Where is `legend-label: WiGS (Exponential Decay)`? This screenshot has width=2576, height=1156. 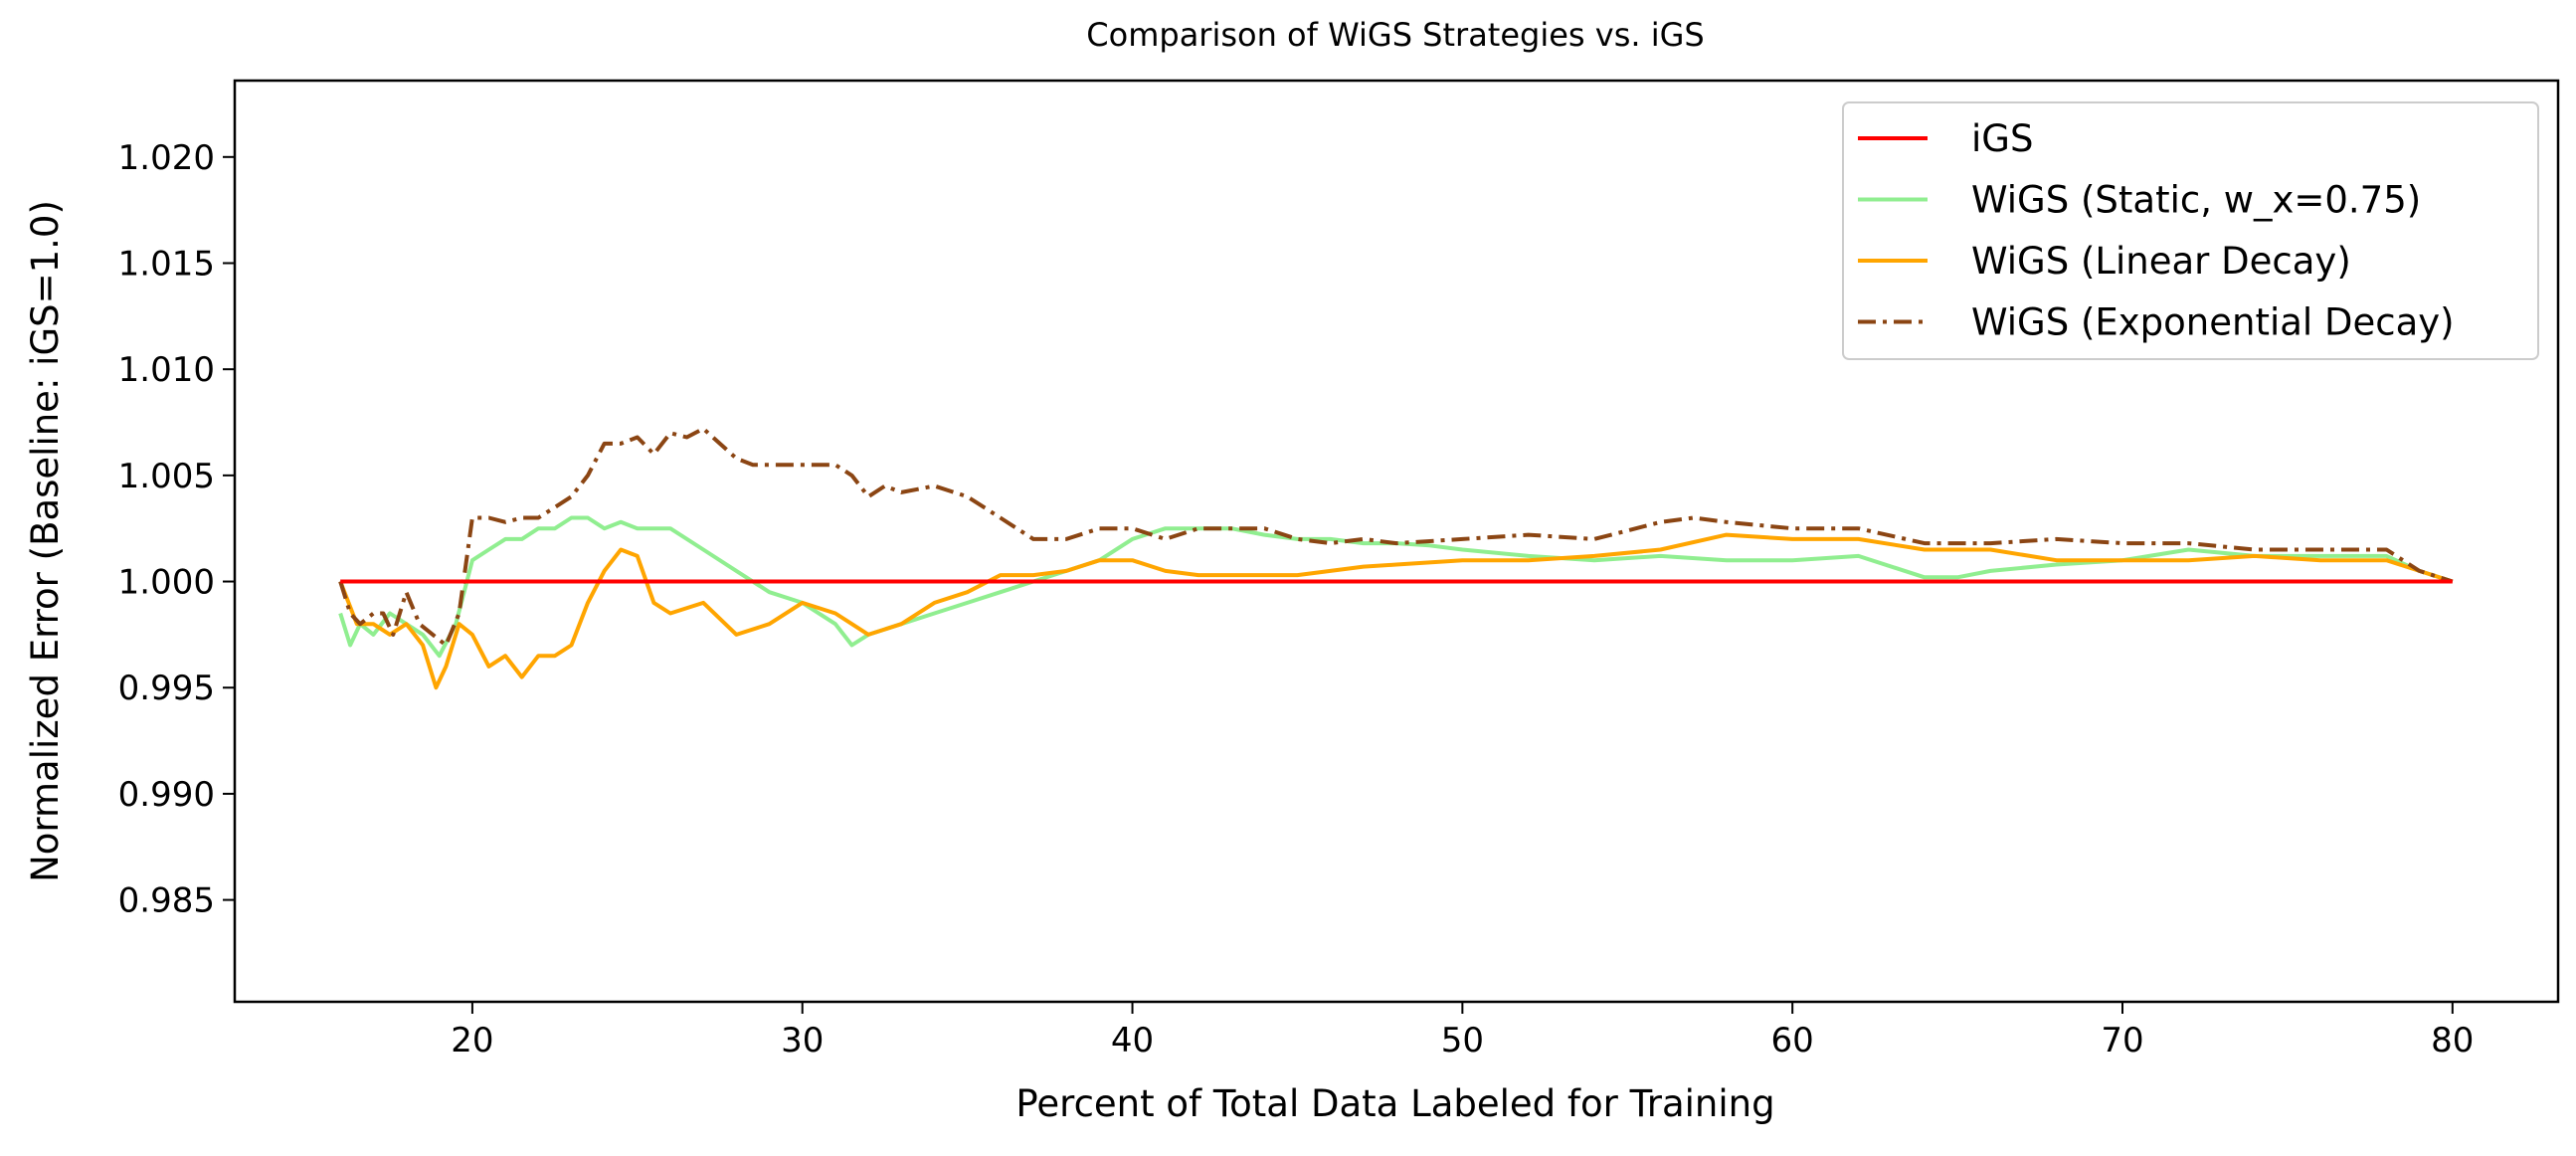
legend-label: WiGS (Exponential Decay) is located at coordinates (2213, 322).